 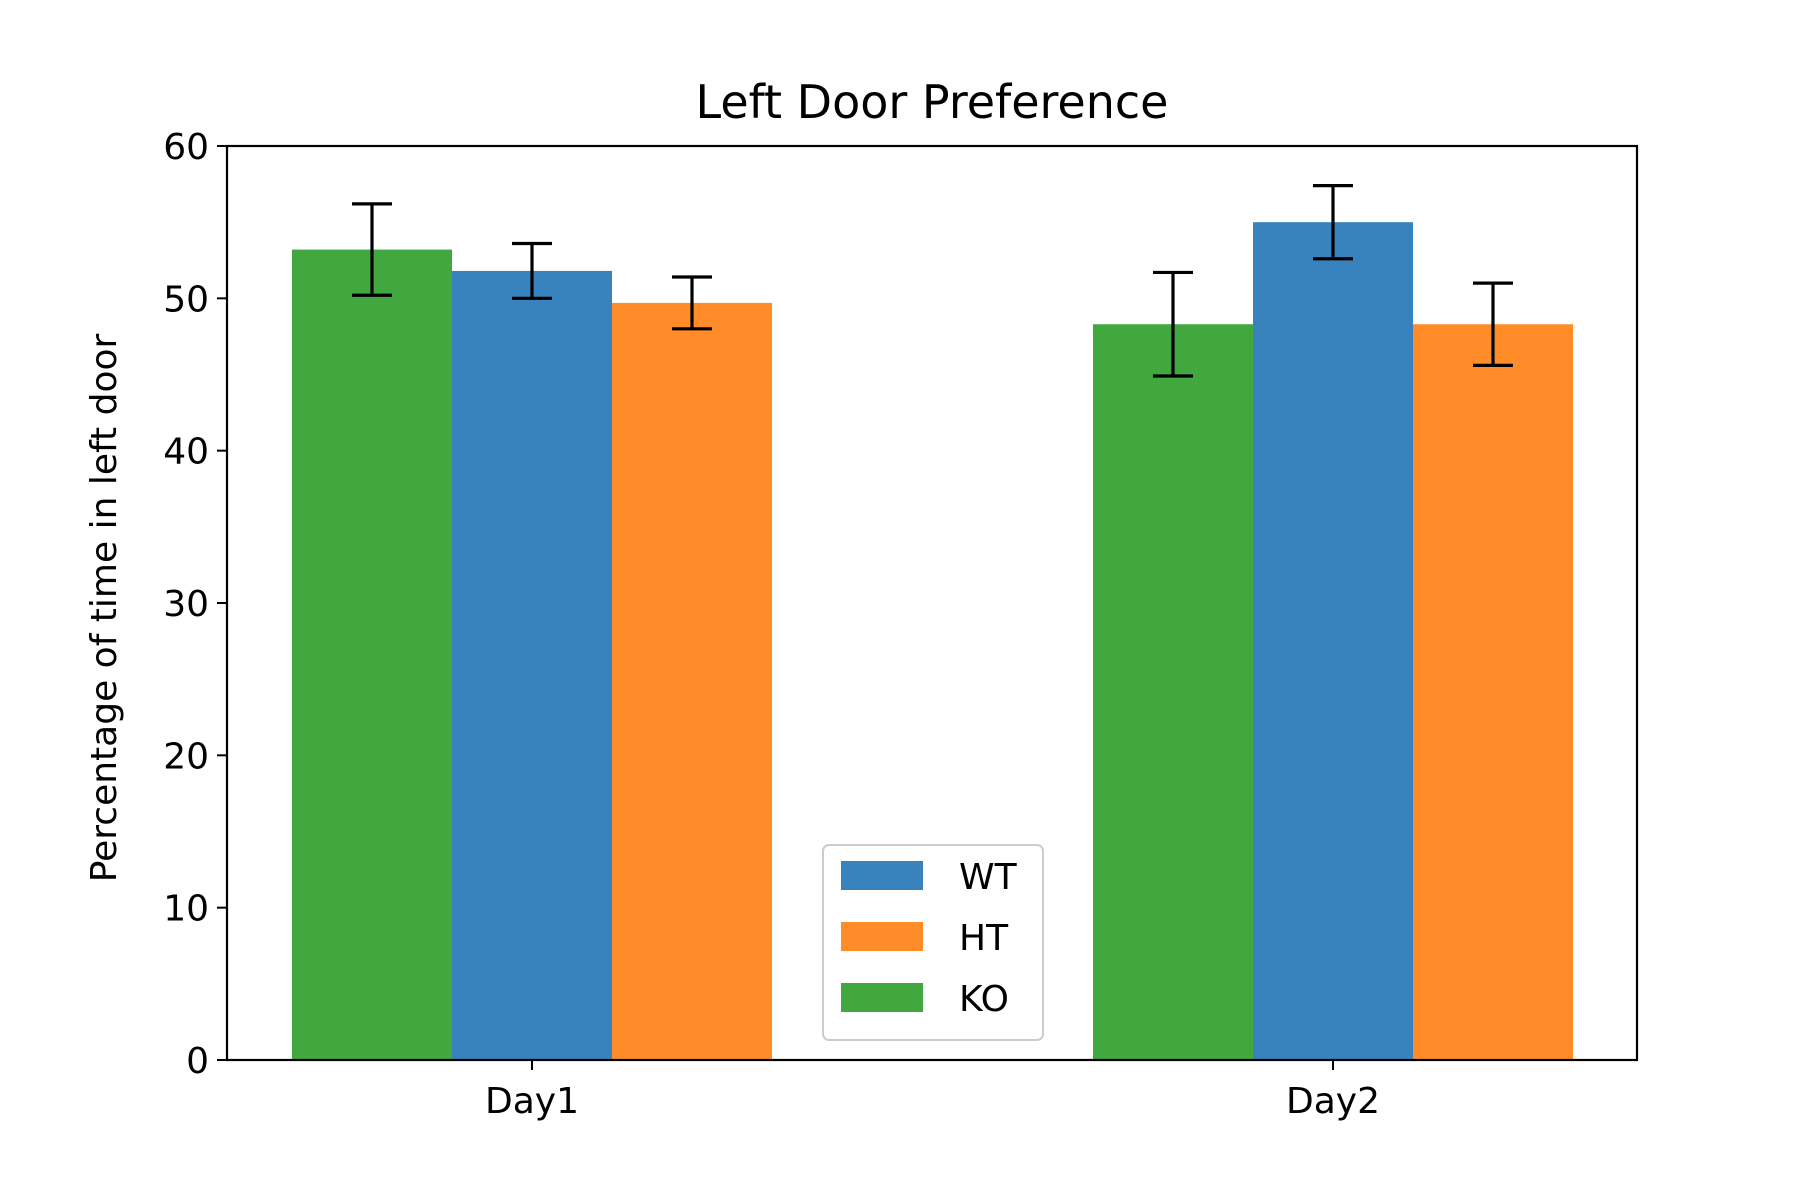 What do you see at coordinates (984, 999) in the screenshot?
I see `legend-label: KO` at bounding box center [984, 999].